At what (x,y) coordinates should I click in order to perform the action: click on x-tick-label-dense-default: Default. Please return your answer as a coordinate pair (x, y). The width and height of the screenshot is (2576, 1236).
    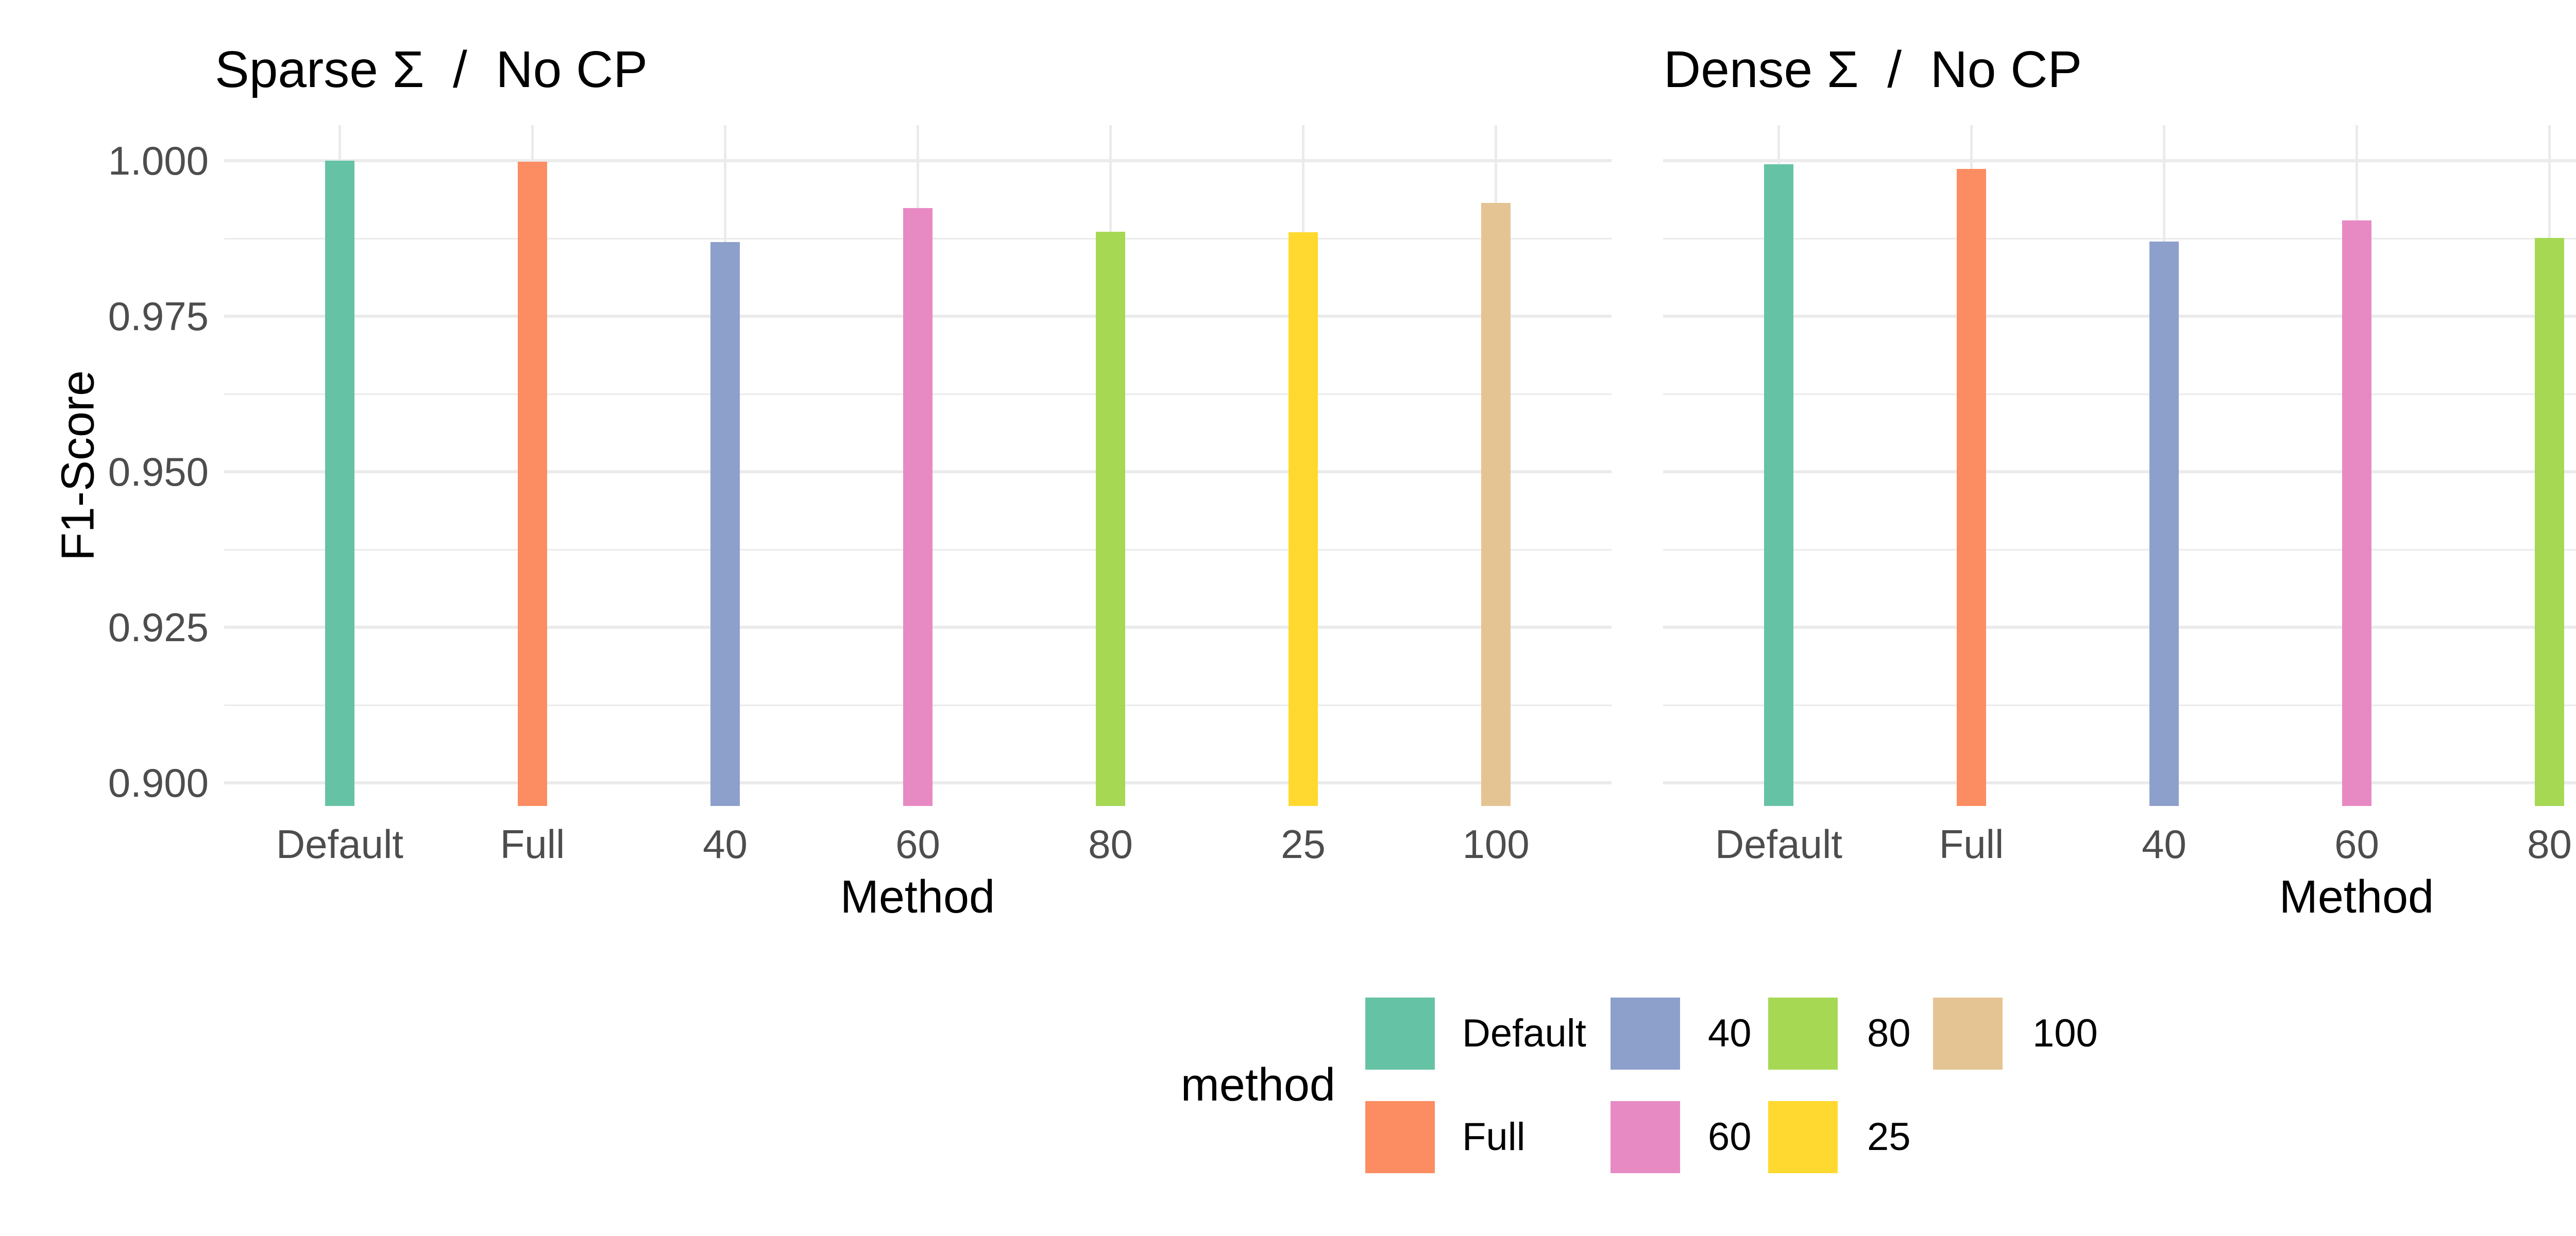
    Looking at the image, I should click on (1778, 844).